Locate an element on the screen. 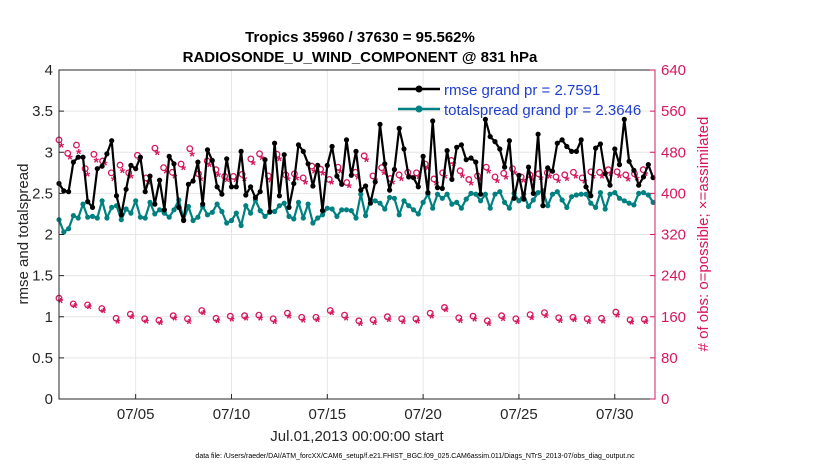 This screenshot has height=470, width=830. x-tick-label: 07/10 is located at coordinates (232, 414).